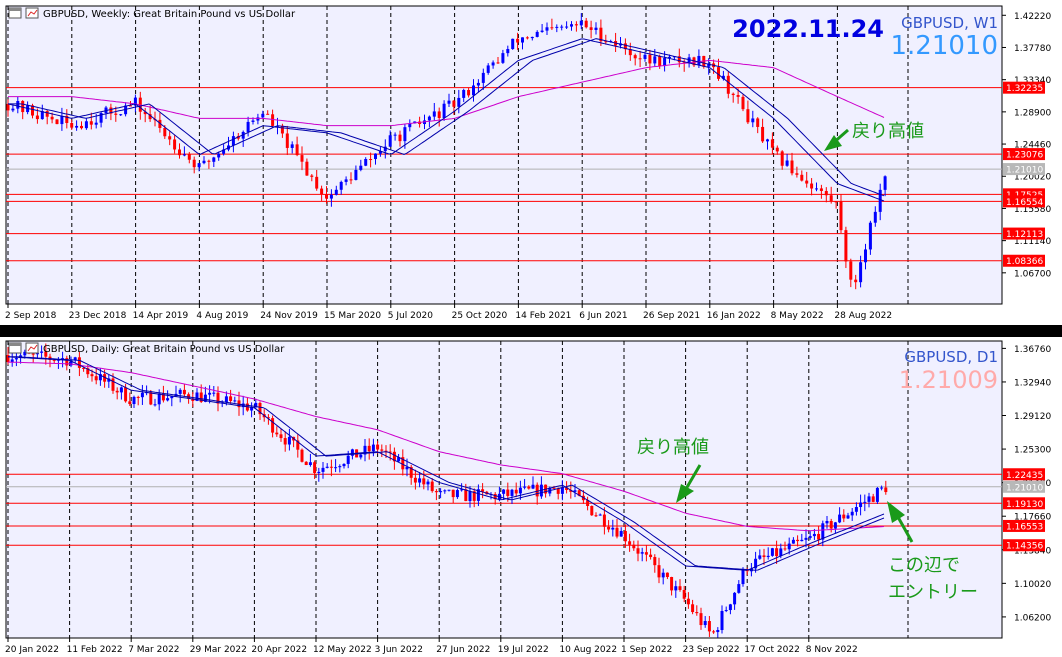 The height and width of the screenshot is (657, 1062). I want to click on chart-icon, so click(32, 13).